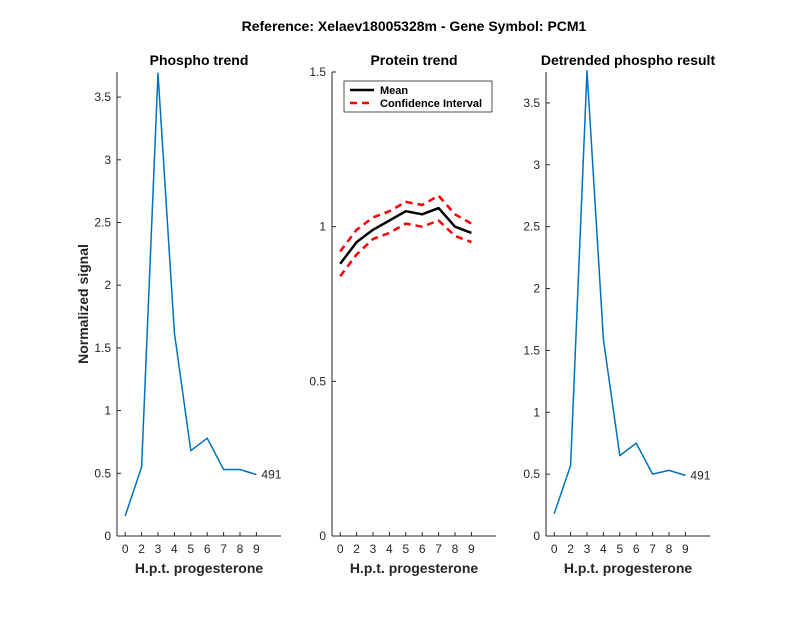  What do you see at coordinates (418, 96) in the screenshot?
I see `legend-box` at bounding box center [418, 96].